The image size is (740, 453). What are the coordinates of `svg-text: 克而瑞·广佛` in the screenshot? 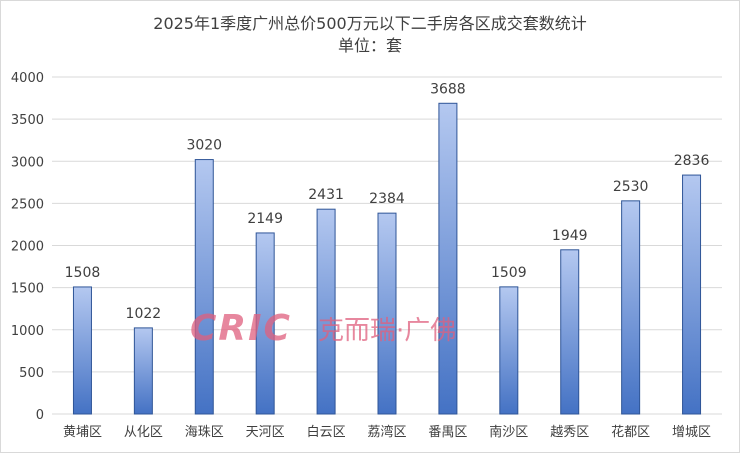 It's located at (387, 331).